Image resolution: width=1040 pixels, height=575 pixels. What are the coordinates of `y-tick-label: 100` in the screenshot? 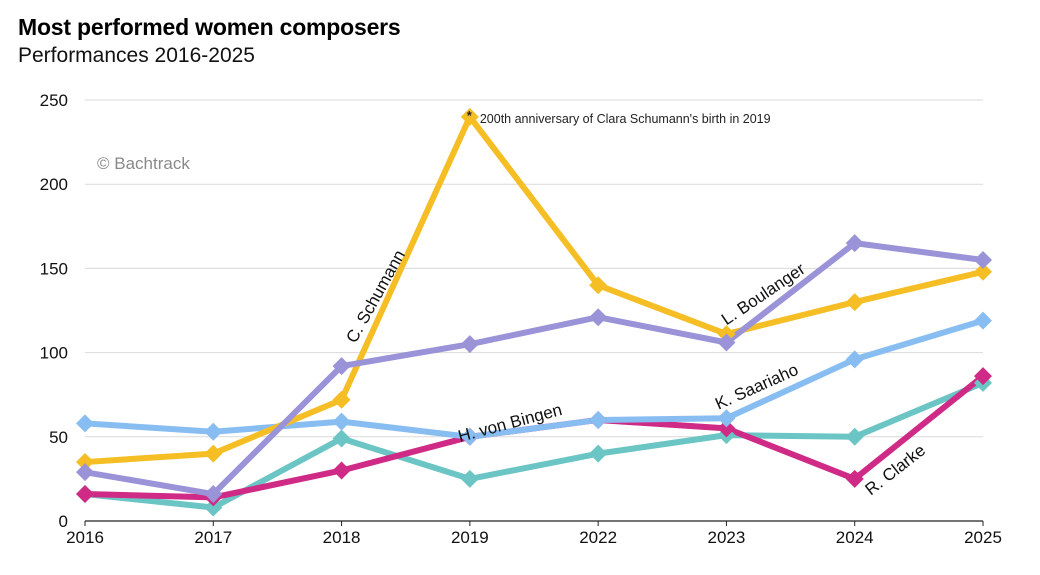 It's located at (54, 353).